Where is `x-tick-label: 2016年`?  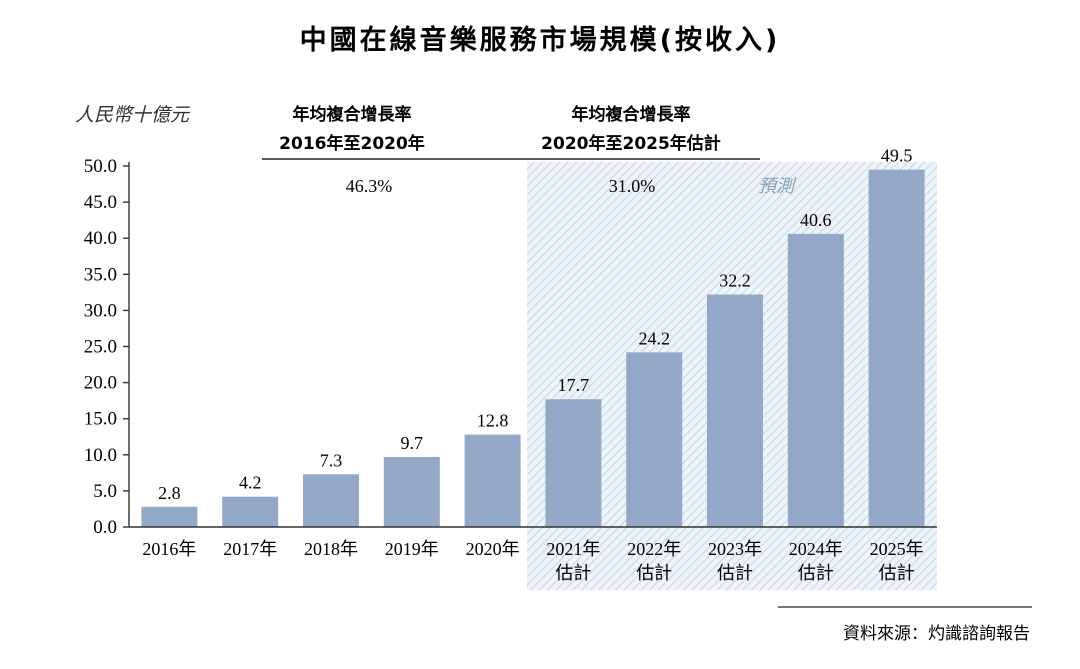 x-tick-label: 2016年 is located at coordinates (169, 549).